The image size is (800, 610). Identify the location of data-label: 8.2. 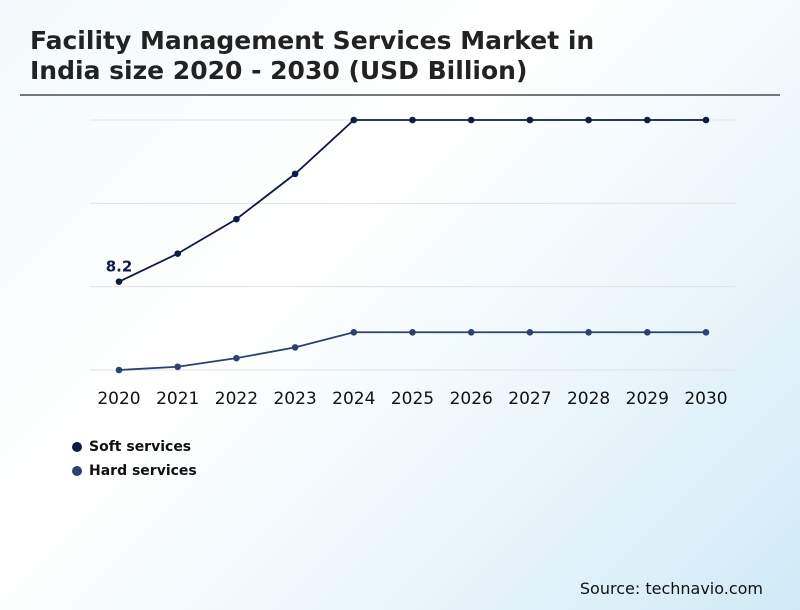
(119, 267).